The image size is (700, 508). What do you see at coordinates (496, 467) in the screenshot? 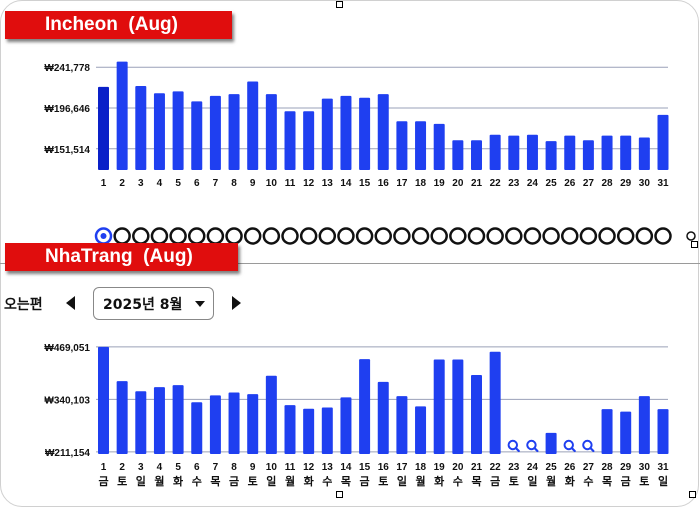
I see `day-label: 22` at bounding box center [496, 467].